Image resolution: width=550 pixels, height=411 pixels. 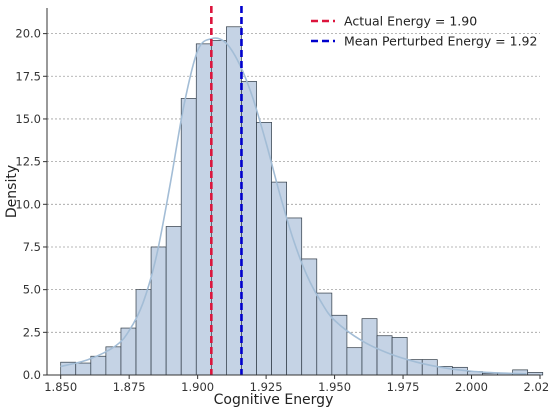 I want to click on x-tick-label: 1.875, so click(x=129, y=387).